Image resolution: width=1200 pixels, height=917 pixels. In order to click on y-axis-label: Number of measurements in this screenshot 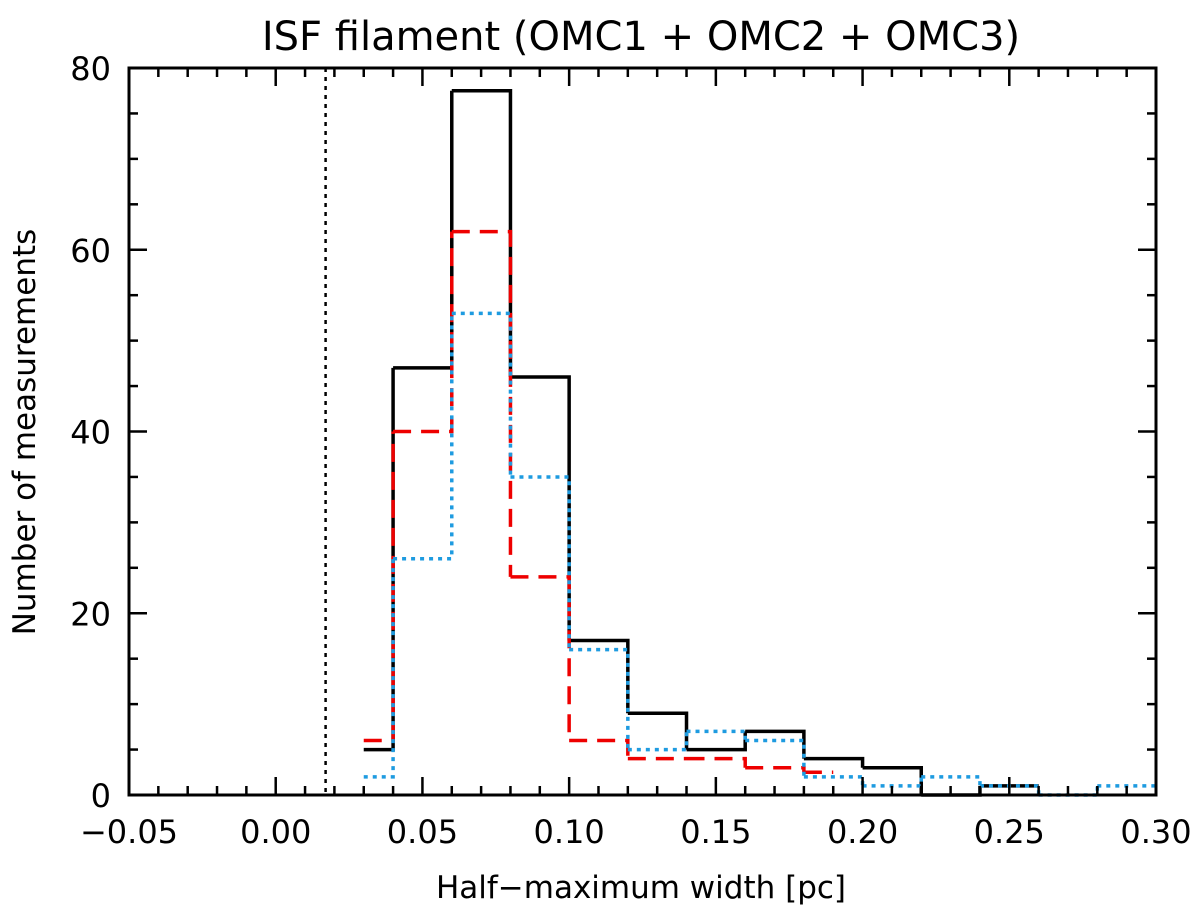, I will do `click(25, 432)`.